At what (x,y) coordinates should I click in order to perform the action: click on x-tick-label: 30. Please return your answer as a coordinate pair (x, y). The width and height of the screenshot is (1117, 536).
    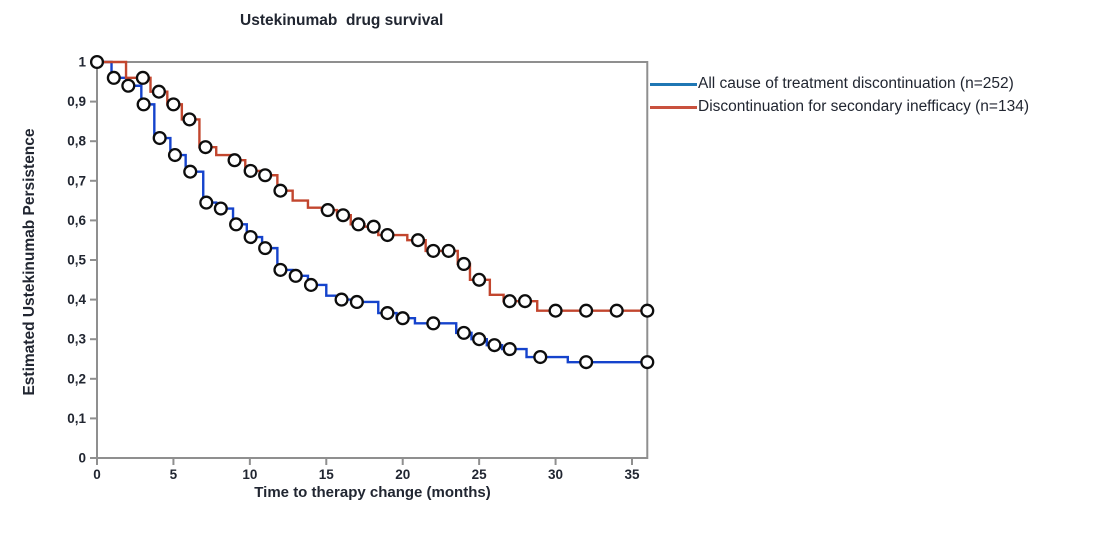
    Looking at the image, I should click on (555, 474).